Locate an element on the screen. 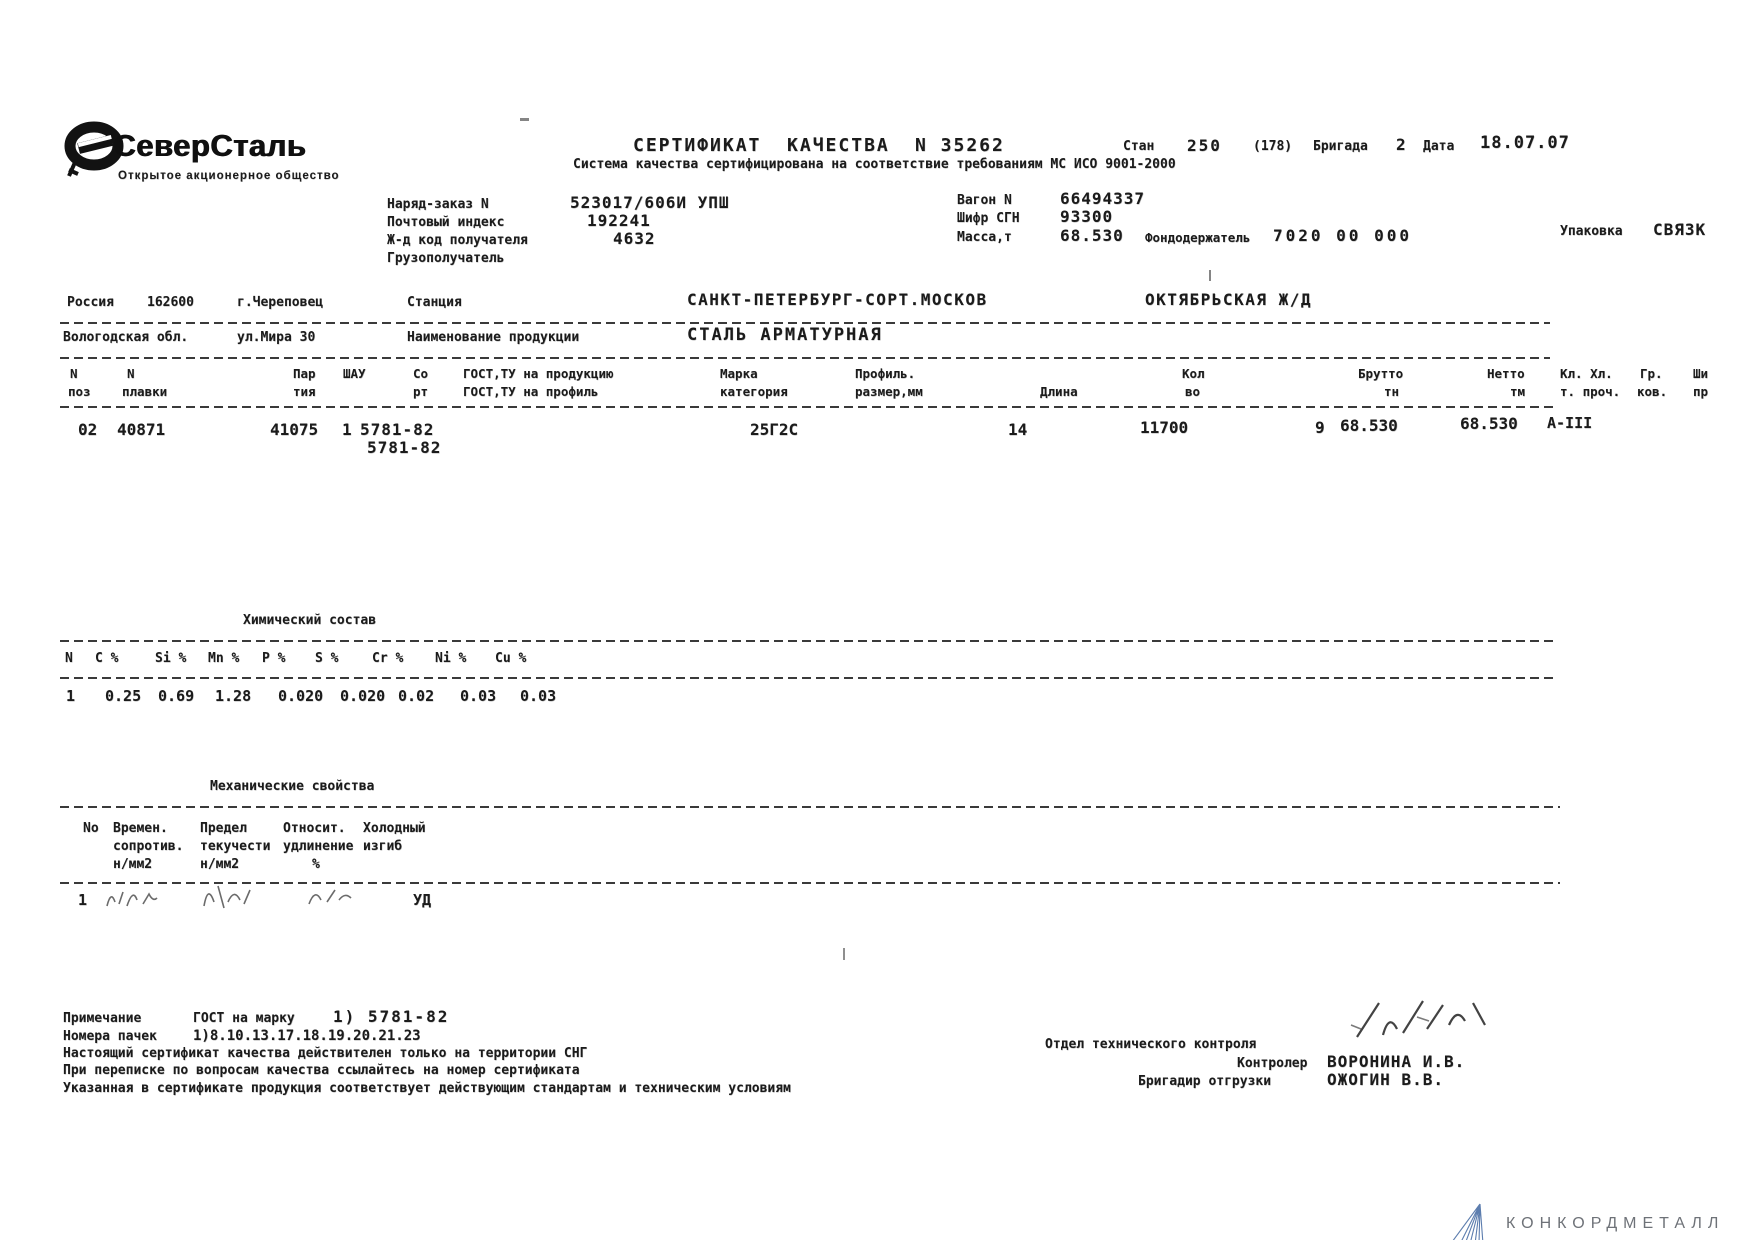  mechanical-title: Механические свойства is located at coordinates (292, 786).